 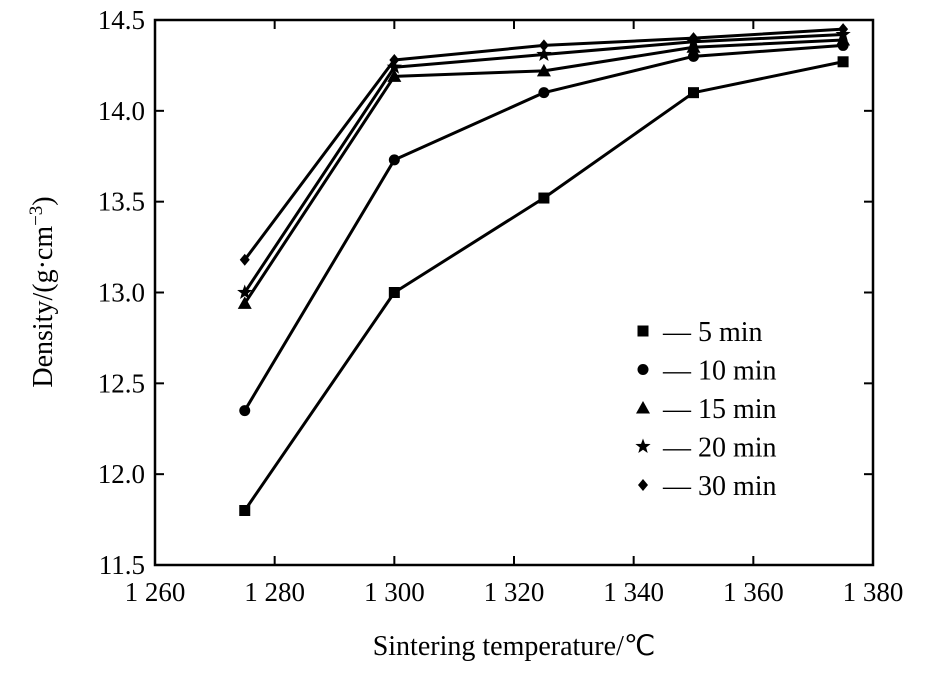 What do you see at coordinates (514, 646) in the screenshot?
I see `x-axis-title: Sintering temperature/℃` at bounding box center [514, 646].